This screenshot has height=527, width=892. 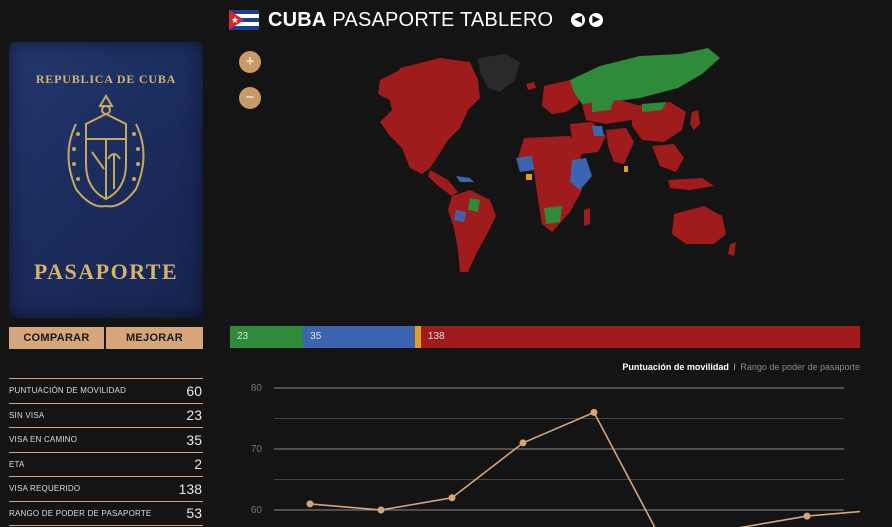 I want to click on map-region-north-america, so click(x=430, y=116).